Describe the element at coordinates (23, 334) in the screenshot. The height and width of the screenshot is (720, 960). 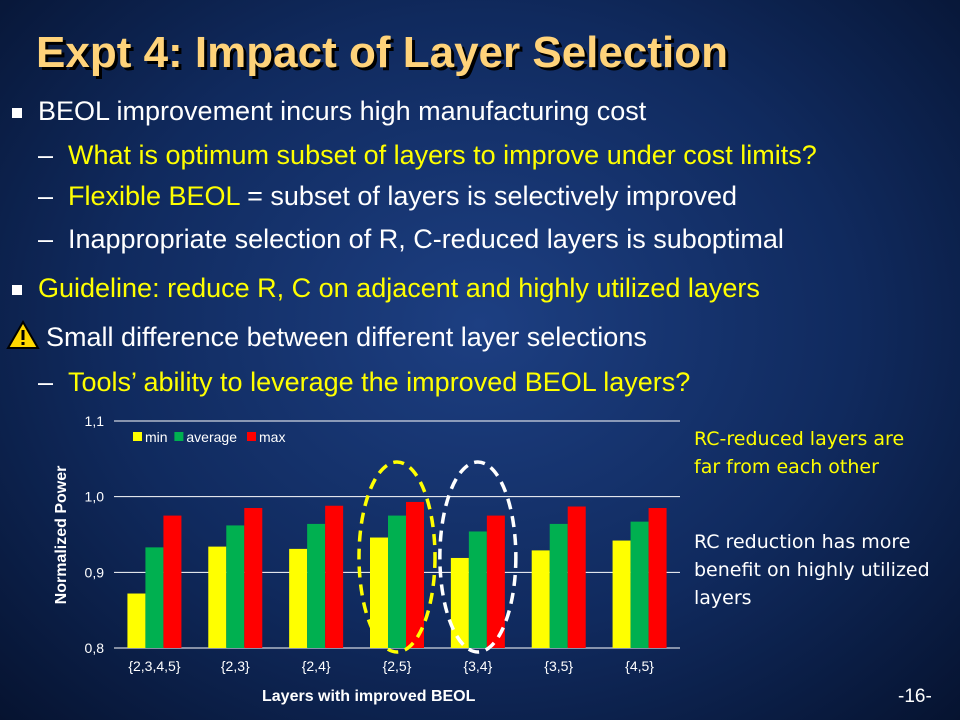
I see `warning-icon` at that location.